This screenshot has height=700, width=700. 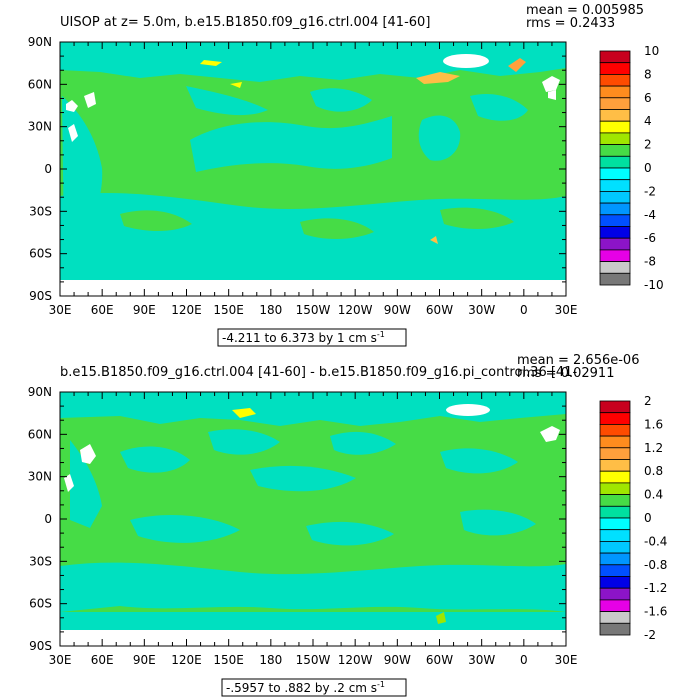 I want to click on panel-2-contour-info-box, so click(x=314, y=687).